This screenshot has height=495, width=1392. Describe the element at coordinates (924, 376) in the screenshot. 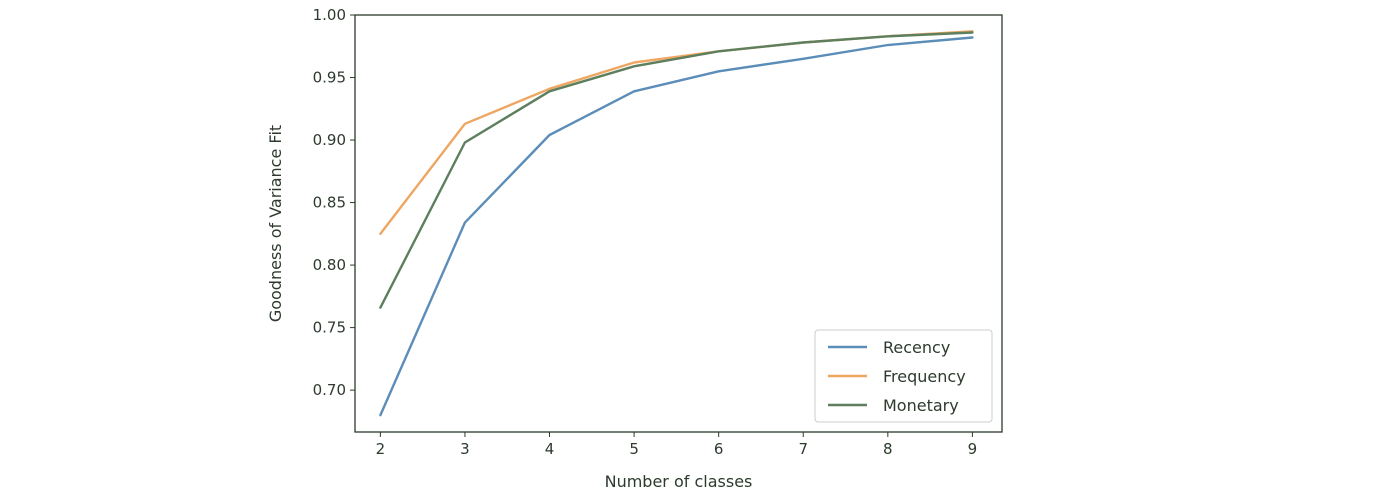

I see `legend-label-frequency: Frequency` at that location.